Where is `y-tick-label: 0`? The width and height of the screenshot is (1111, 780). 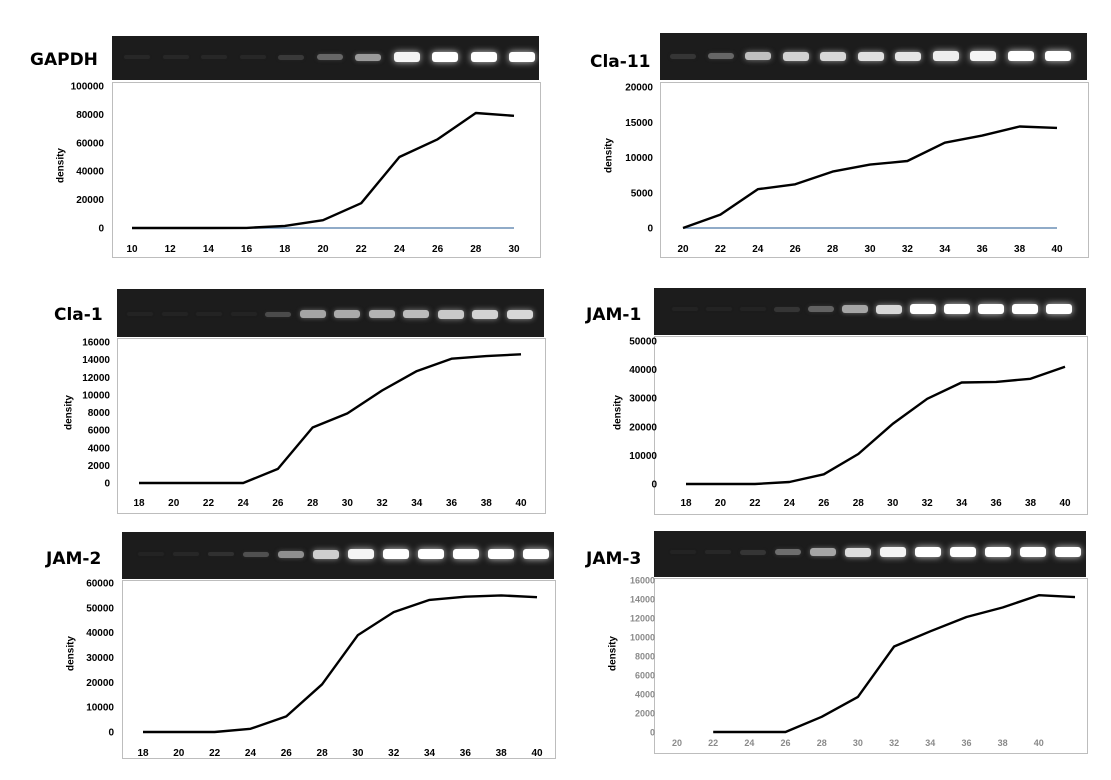
y-tick-label: 0 is located at coordinates (107, 484).